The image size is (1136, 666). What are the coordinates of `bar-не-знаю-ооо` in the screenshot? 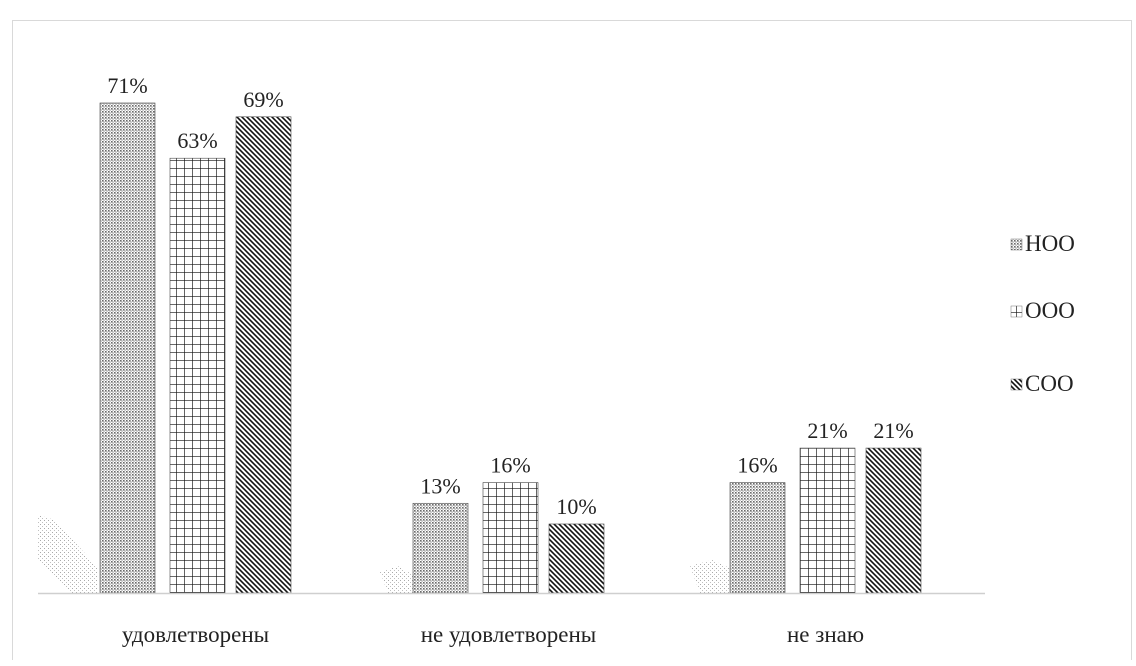 It's located at (827, 520).